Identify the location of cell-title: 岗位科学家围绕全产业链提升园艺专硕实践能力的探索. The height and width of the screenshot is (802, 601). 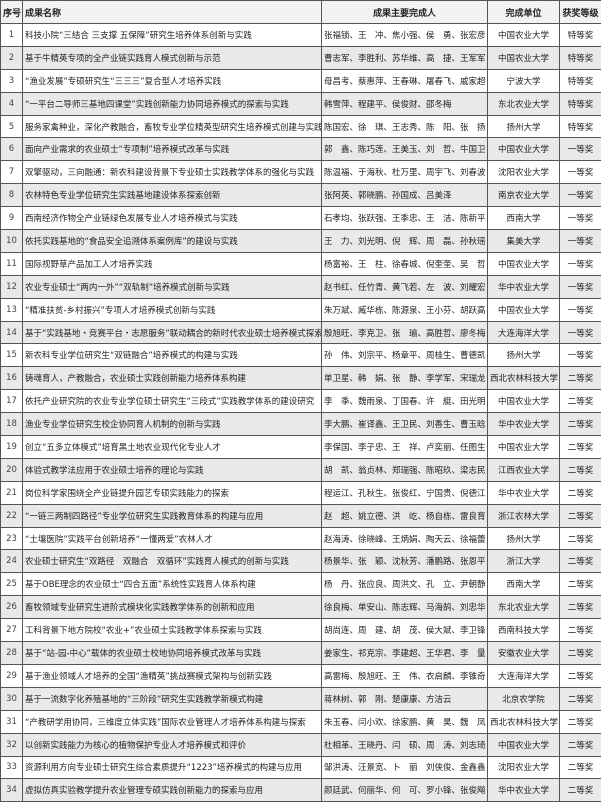
(172, 492).